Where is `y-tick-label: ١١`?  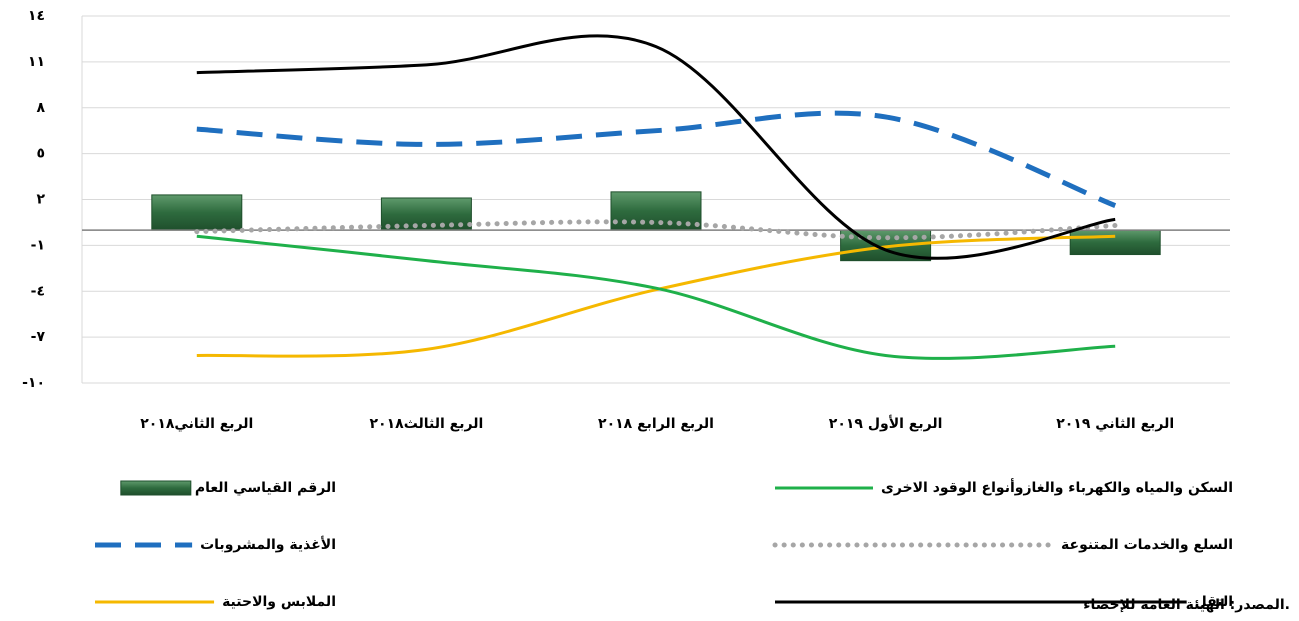
y-tick-label: ١١ is located at coordinates (36, 62).